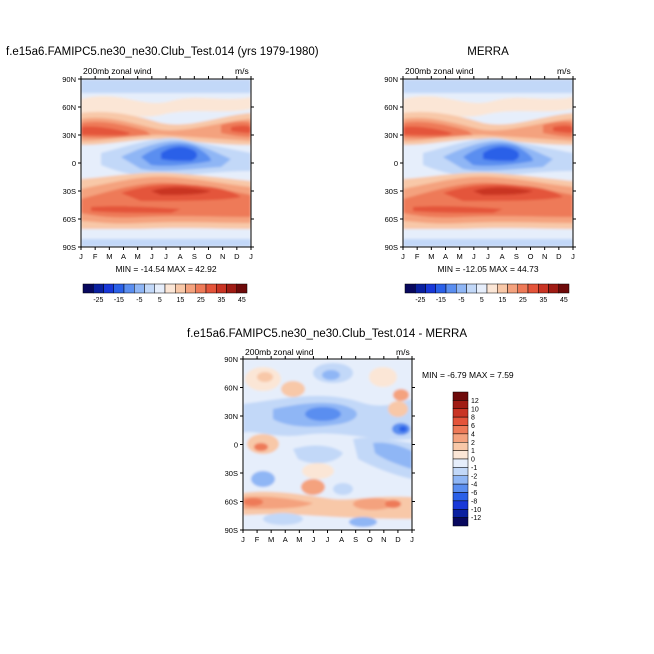 The image size is (654, 654). What do you see at coordinates (543, 300) in the screenshot?
I see `panel-merra-colorbar-label: 35` at bounding box center [543, 300].